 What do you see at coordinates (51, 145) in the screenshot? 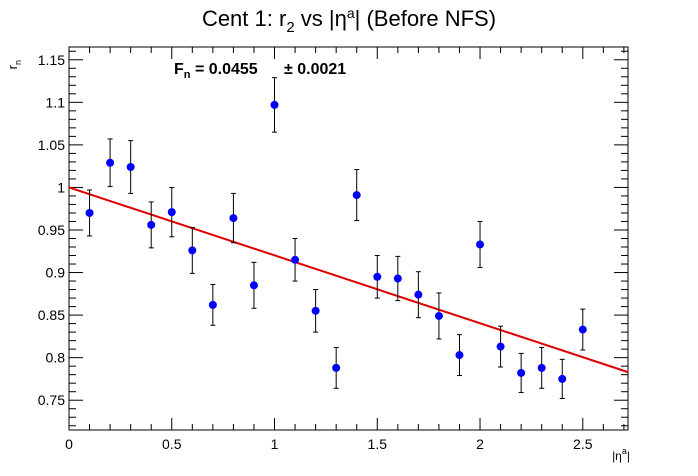
I see `y-tick-label: 1.05` at bounding box center [51, 145].